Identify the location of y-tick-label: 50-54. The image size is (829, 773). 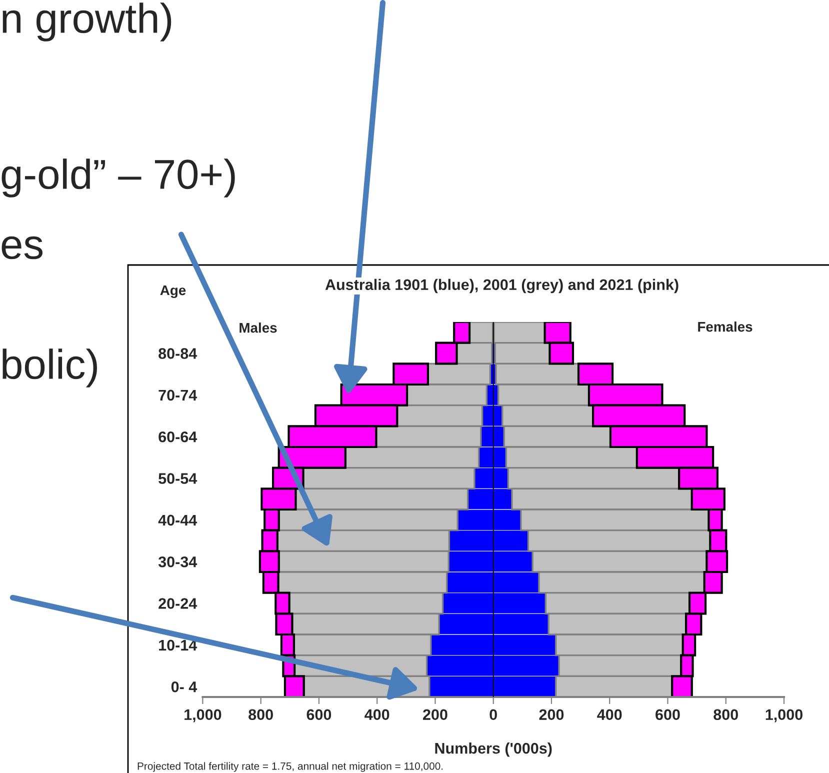
(178, 478).